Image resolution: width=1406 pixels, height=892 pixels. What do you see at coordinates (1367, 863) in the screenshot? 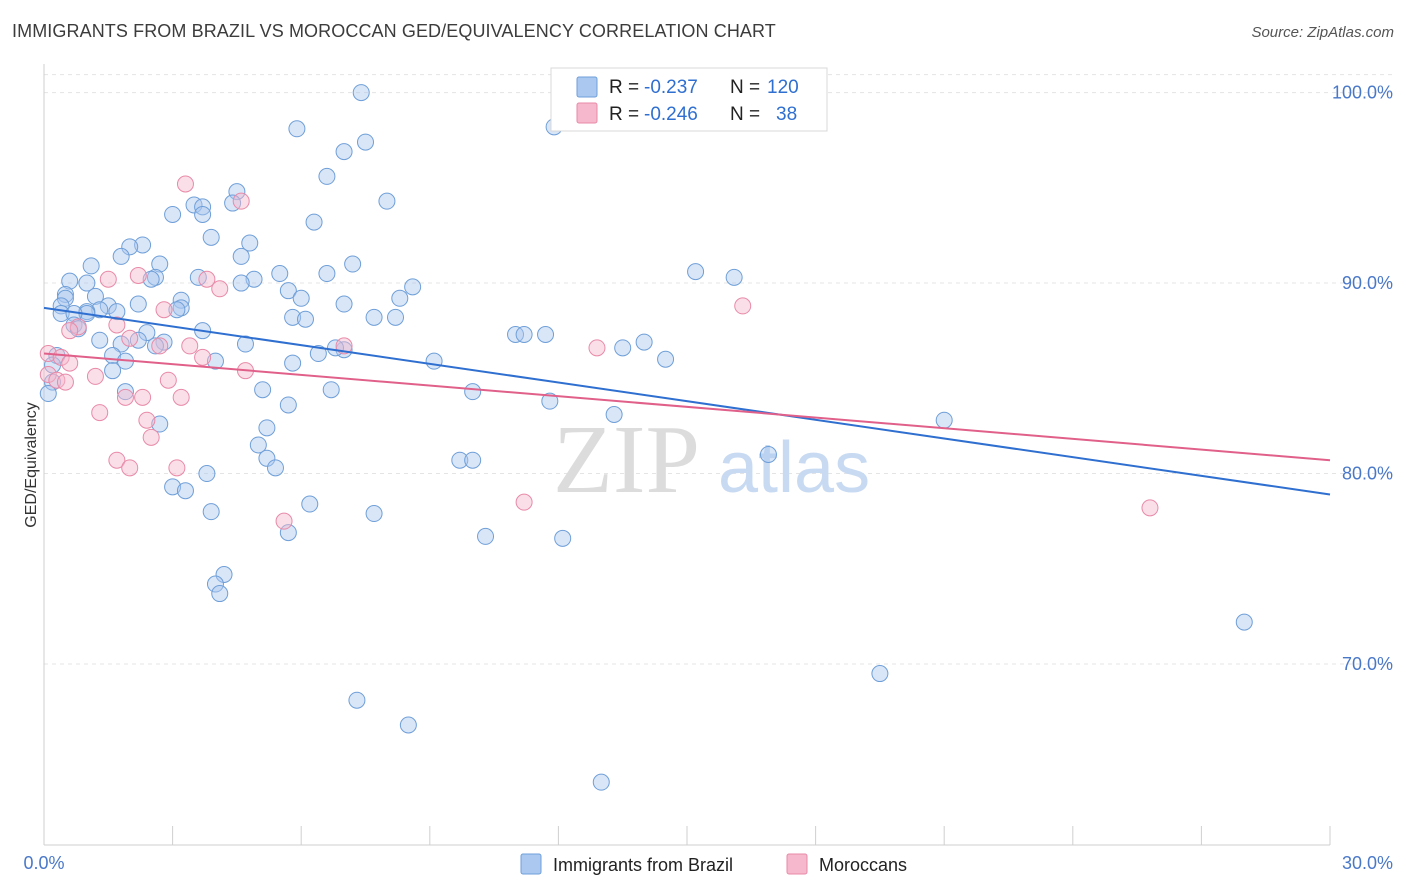
I see `x-tick-label-1: 30.0%` at bounding box center [1367, 863].